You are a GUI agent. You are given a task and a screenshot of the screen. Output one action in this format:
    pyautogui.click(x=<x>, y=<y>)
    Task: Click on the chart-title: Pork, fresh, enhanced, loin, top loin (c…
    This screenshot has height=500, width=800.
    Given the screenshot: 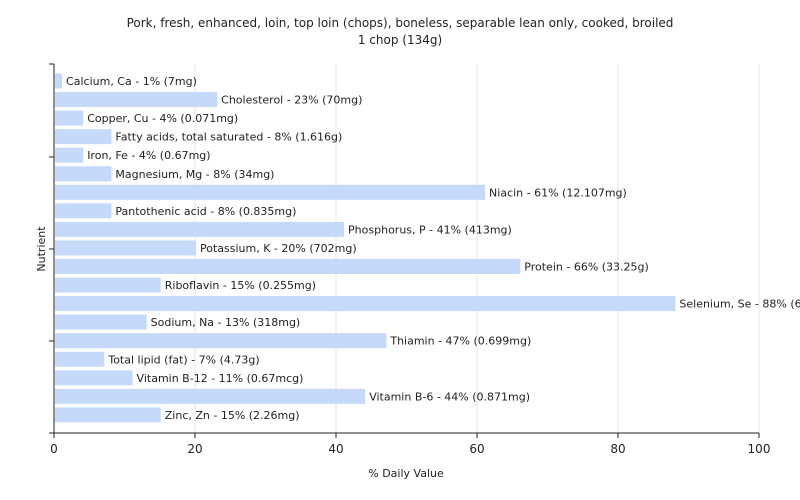 What is the action you would take?
    pyautogui.click(x=400, y=23)
    